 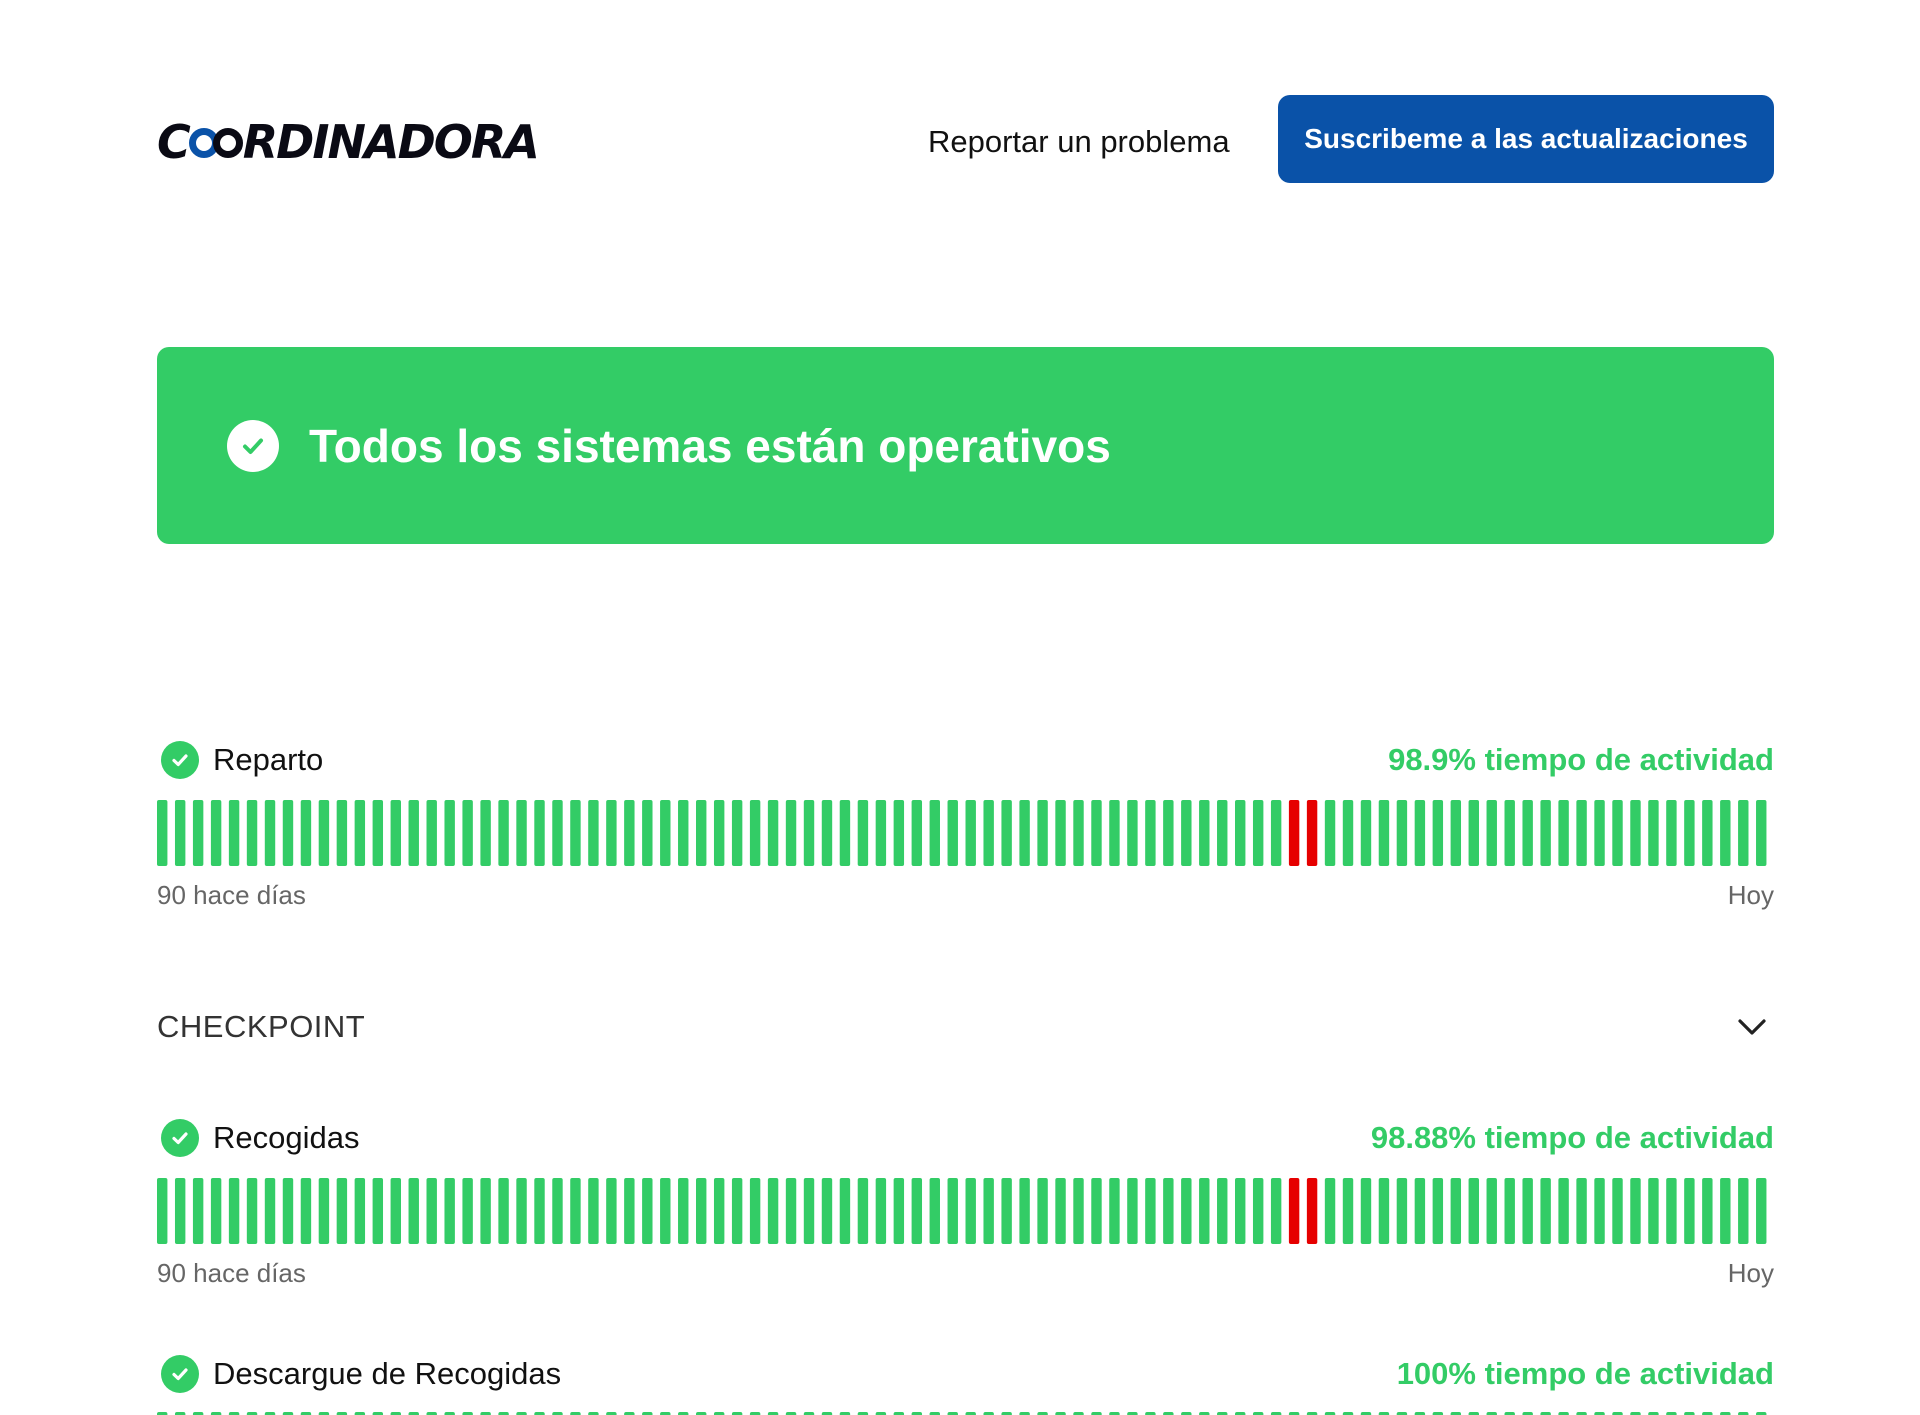 I want to click on uptime-day-bar-outage, so click(x=1294, y=833).